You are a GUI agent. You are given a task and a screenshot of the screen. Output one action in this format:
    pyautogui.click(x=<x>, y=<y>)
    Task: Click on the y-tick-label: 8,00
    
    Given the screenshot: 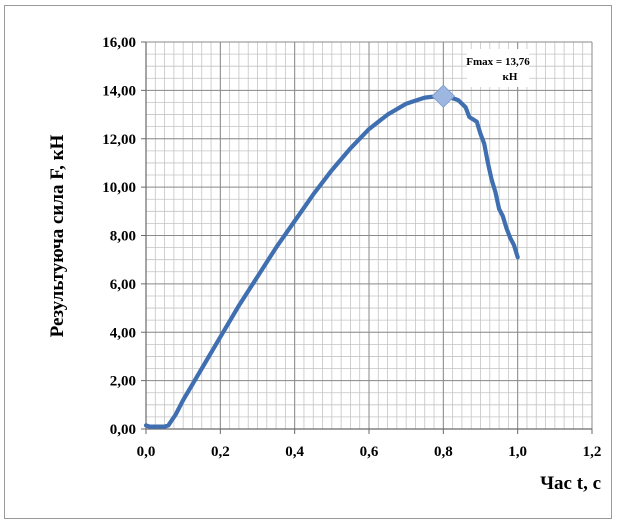 What is the action you would take?
    pyautogui.click(x=123, y=237)
    